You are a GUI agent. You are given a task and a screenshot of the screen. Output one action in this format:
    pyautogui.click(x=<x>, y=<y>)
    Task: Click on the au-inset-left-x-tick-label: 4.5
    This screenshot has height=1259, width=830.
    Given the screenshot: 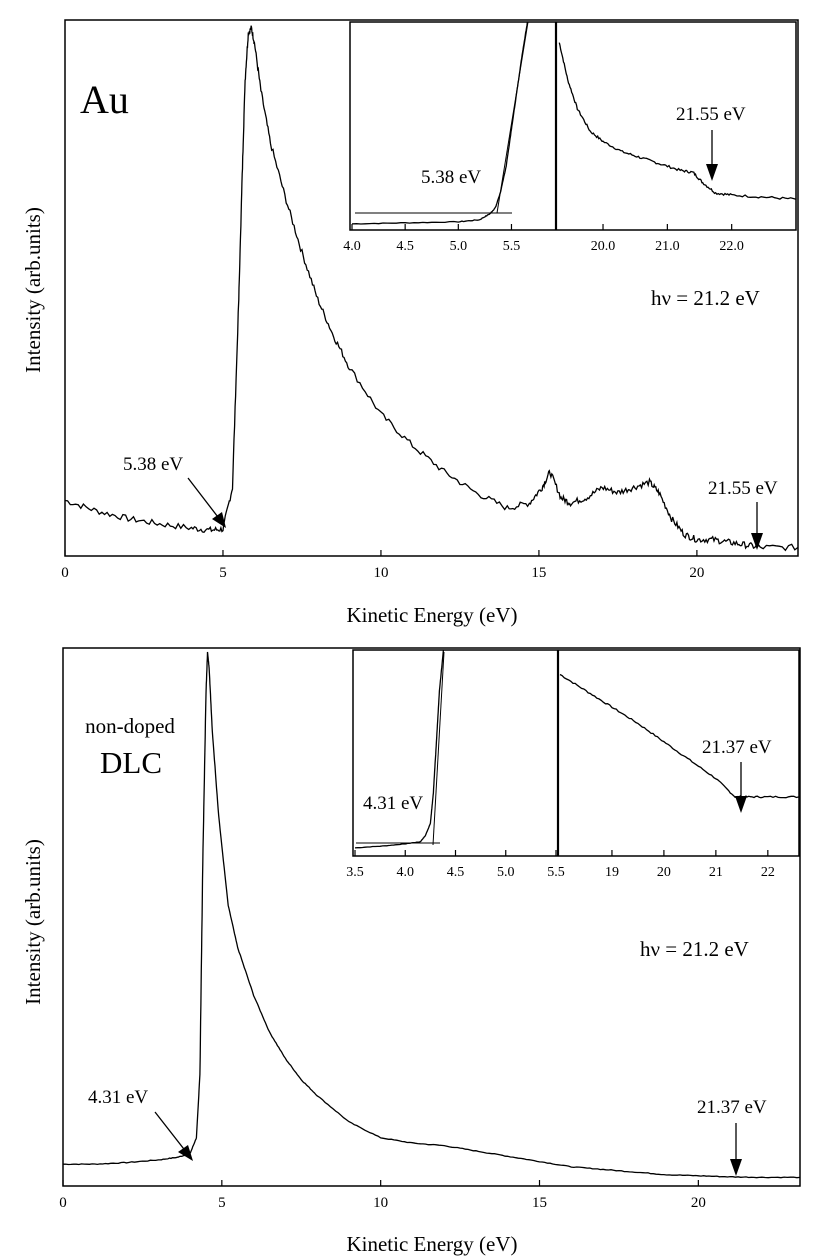 What is the action you would take?
    pyautogui.click(x=405, y=246)
    